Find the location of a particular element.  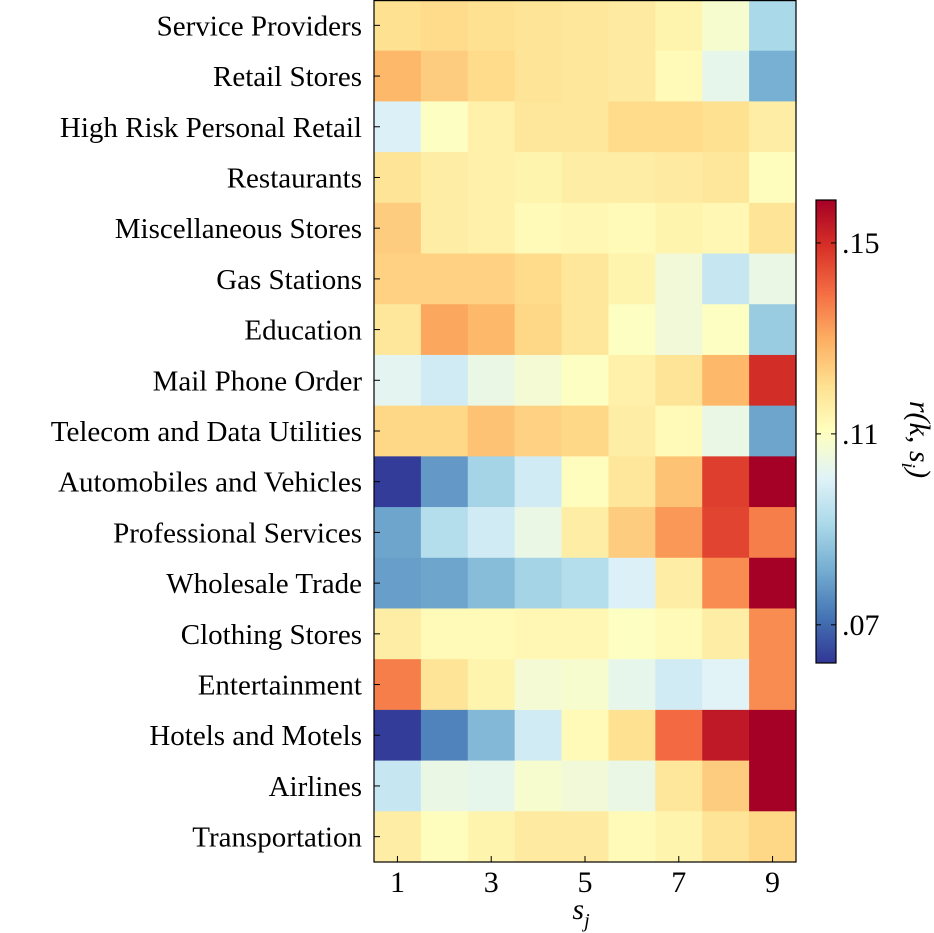

row-label: Hotels and Motels is located at coordinates (255, 736).